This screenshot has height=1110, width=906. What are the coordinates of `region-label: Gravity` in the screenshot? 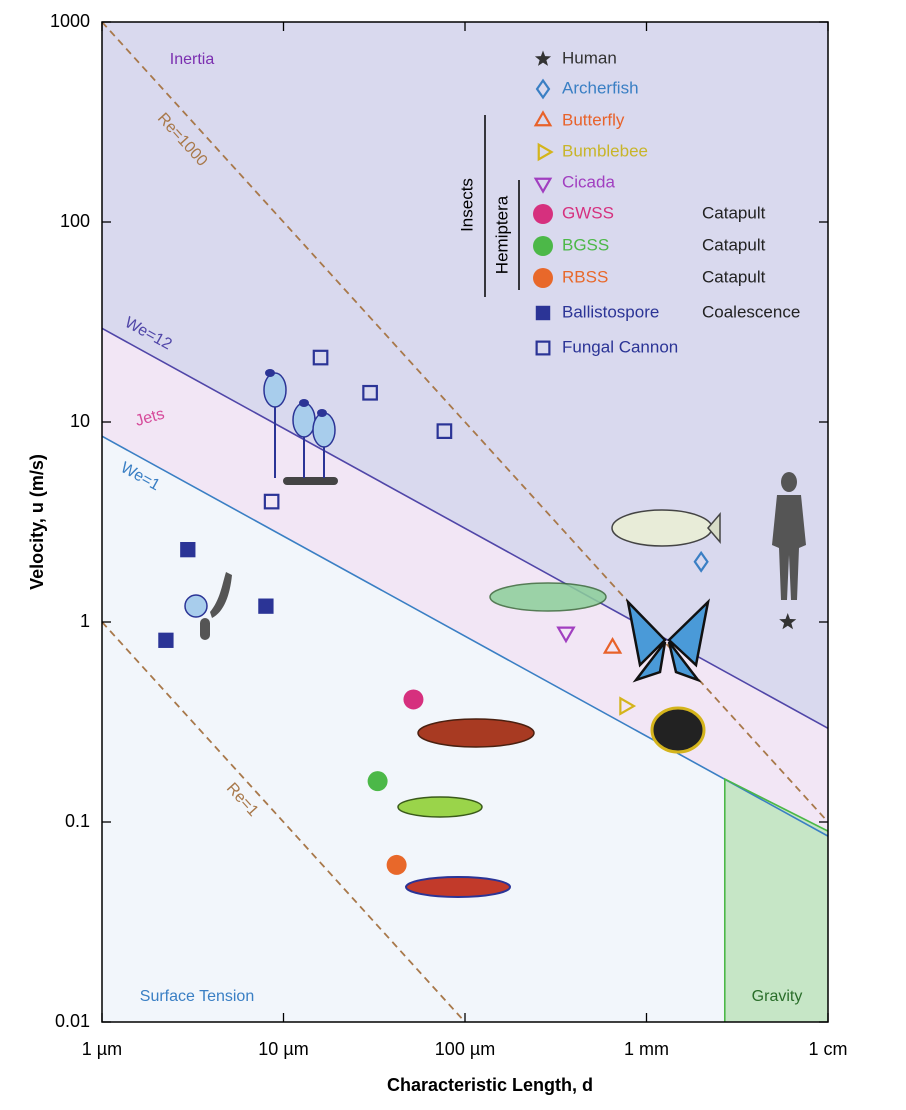 It's located at (777, 996).